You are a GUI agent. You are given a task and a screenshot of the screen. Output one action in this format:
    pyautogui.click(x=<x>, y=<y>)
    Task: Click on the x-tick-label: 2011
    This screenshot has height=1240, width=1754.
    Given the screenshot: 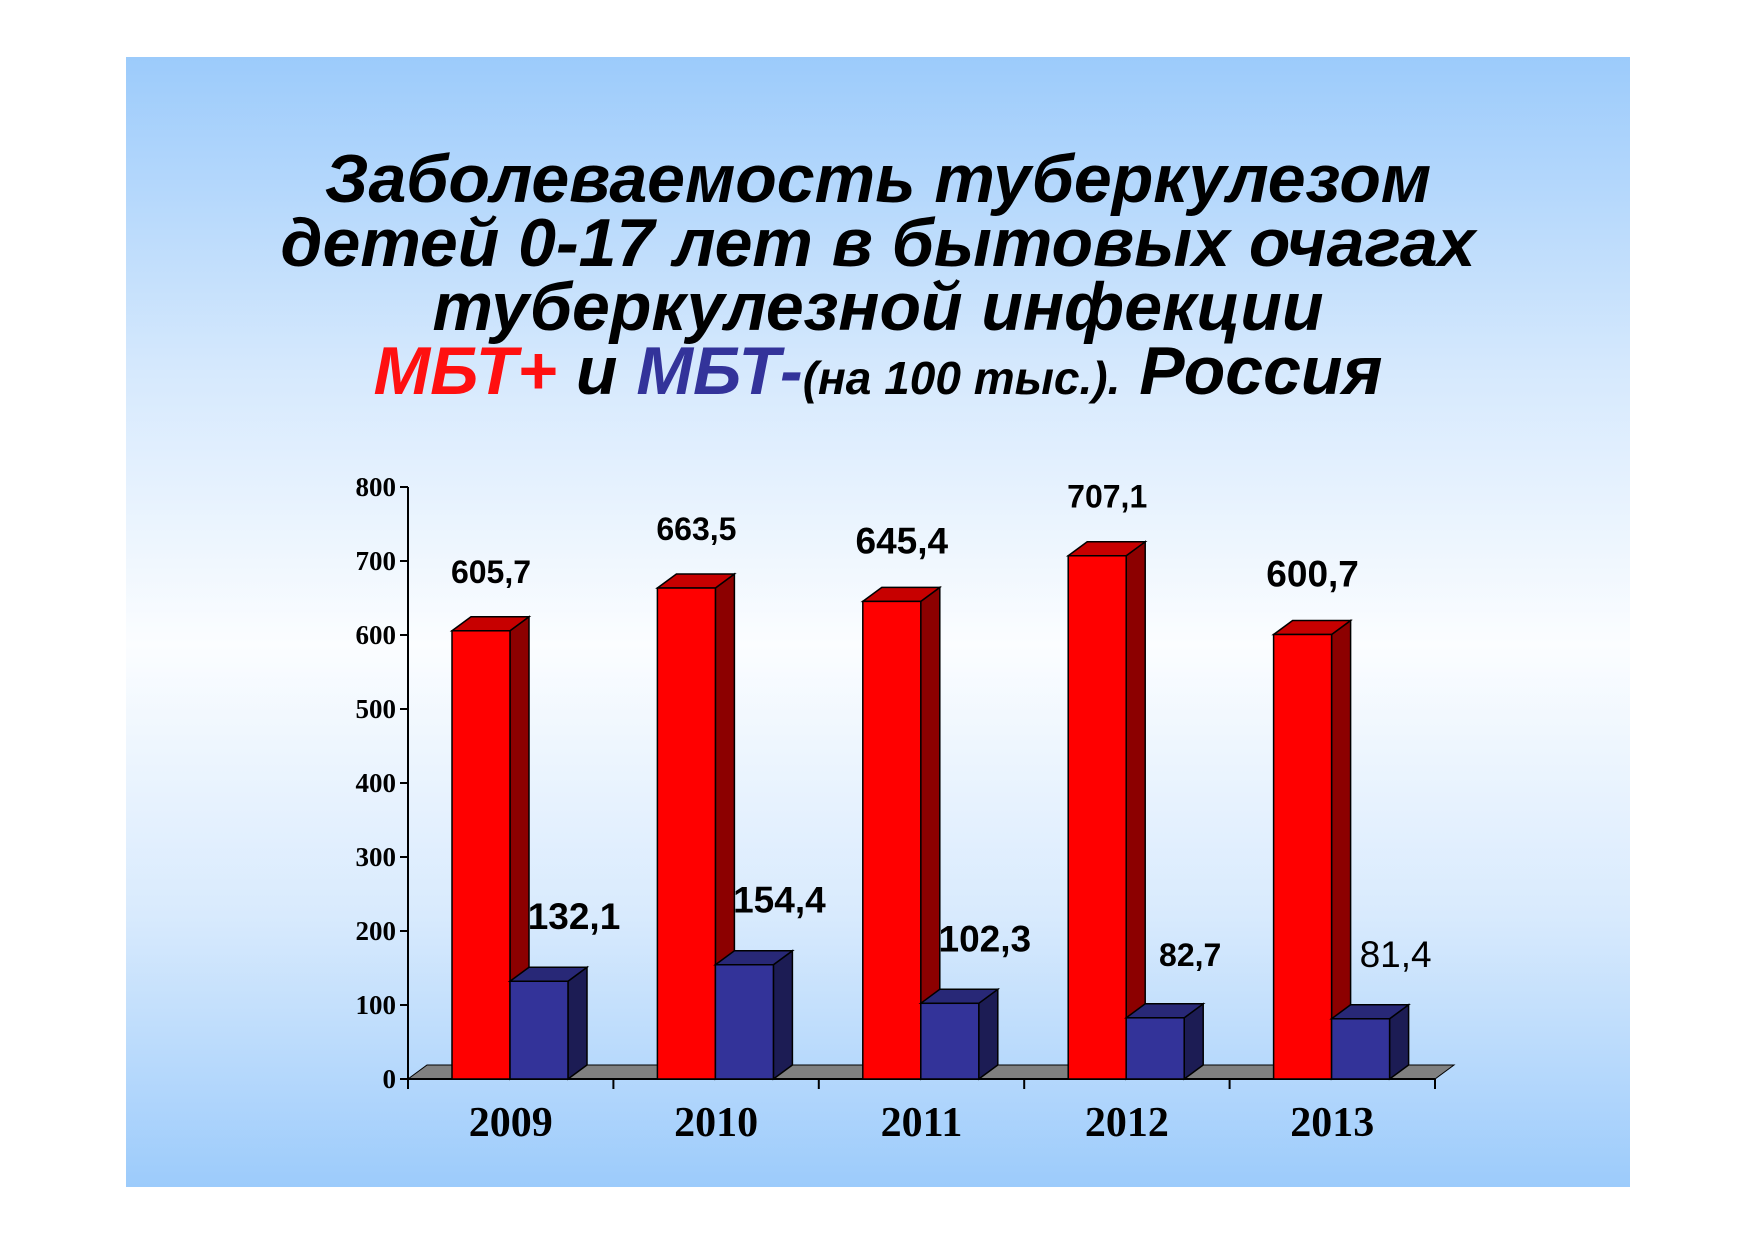 What is the action you would take?
    pyautogui.click(x=922, y=1123)
    